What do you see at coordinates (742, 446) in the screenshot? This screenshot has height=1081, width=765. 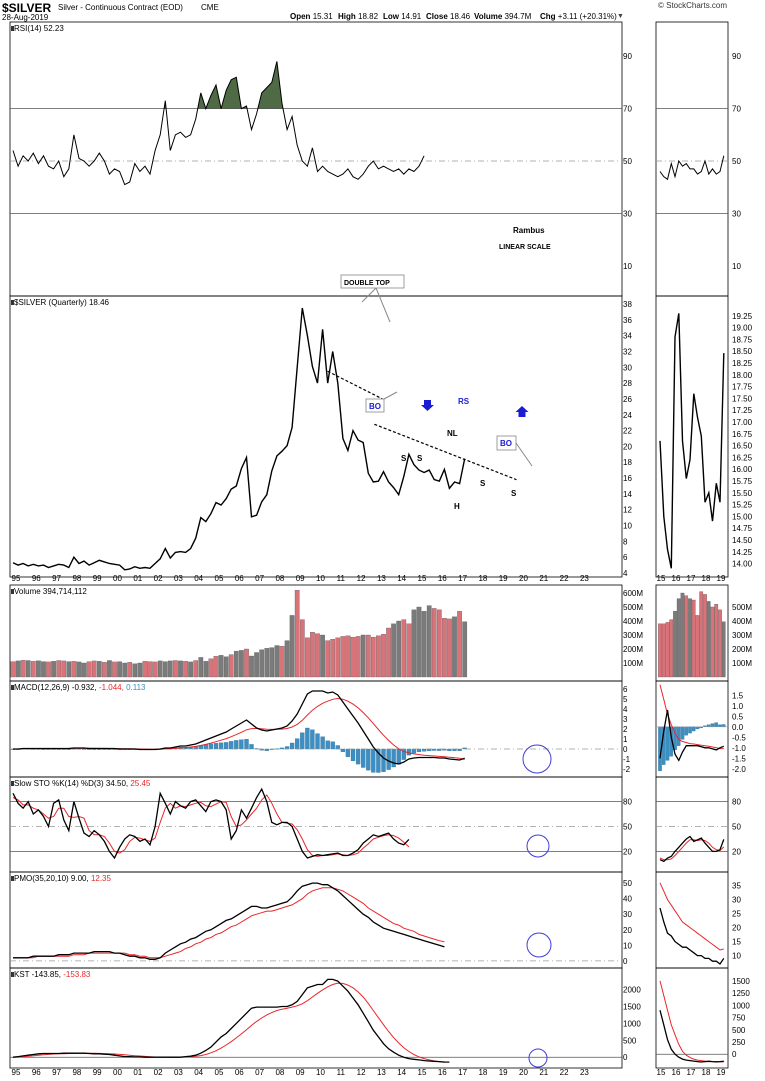 I see `price-inset-tick-label: 16.50` at bounding box center [742, 446].